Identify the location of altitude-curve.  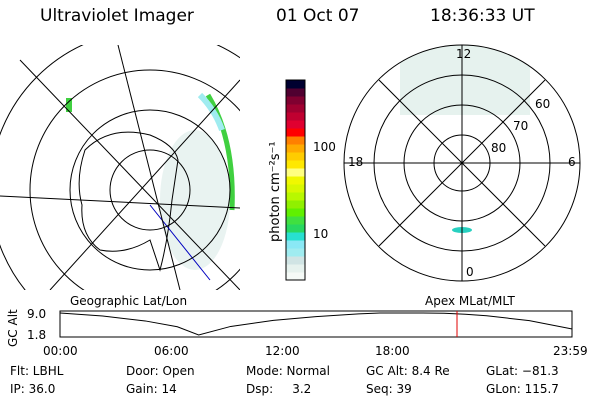
(315, 324).